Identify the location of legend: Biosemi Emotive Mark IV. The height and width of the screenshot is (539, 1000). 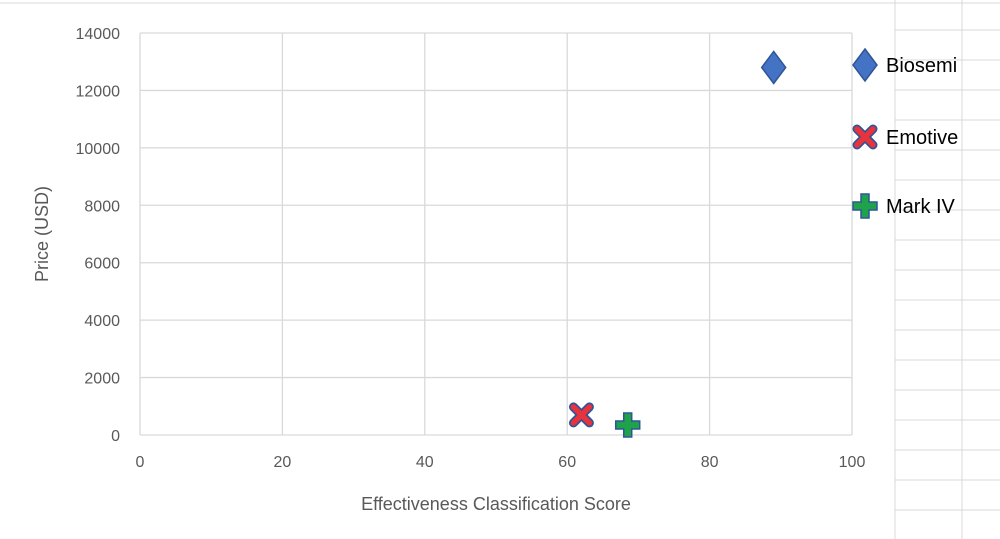
(905, 133).